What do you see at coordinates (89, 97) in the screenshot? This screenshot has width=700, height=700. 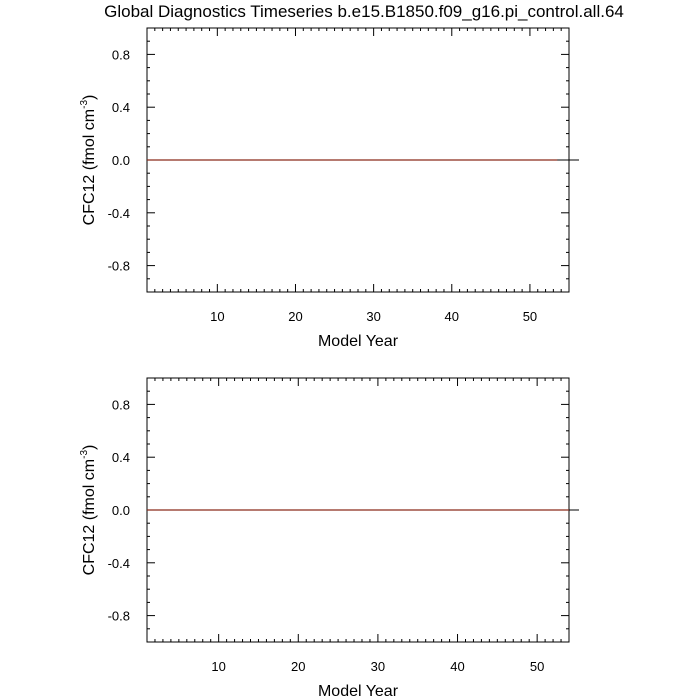 I see `top-y-axis-label-close: )` at bounding box center [89, 97].